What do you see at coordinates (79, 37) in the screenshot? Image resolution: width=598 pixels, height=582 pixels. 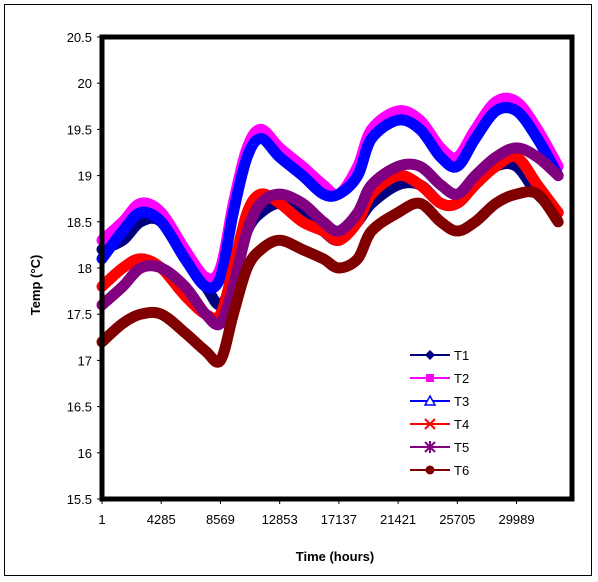 I see `y-tick-label-10: 20.5` at bounding box center [79, 37].